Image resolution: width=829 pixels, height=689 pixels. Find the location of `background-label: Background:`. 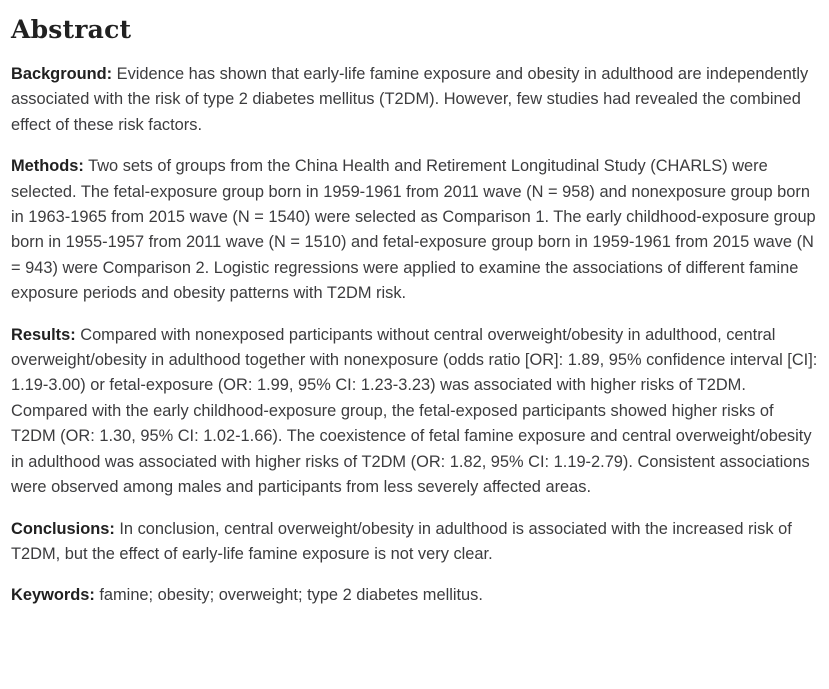

background-label: Background: is located at coordinates (62, 74).